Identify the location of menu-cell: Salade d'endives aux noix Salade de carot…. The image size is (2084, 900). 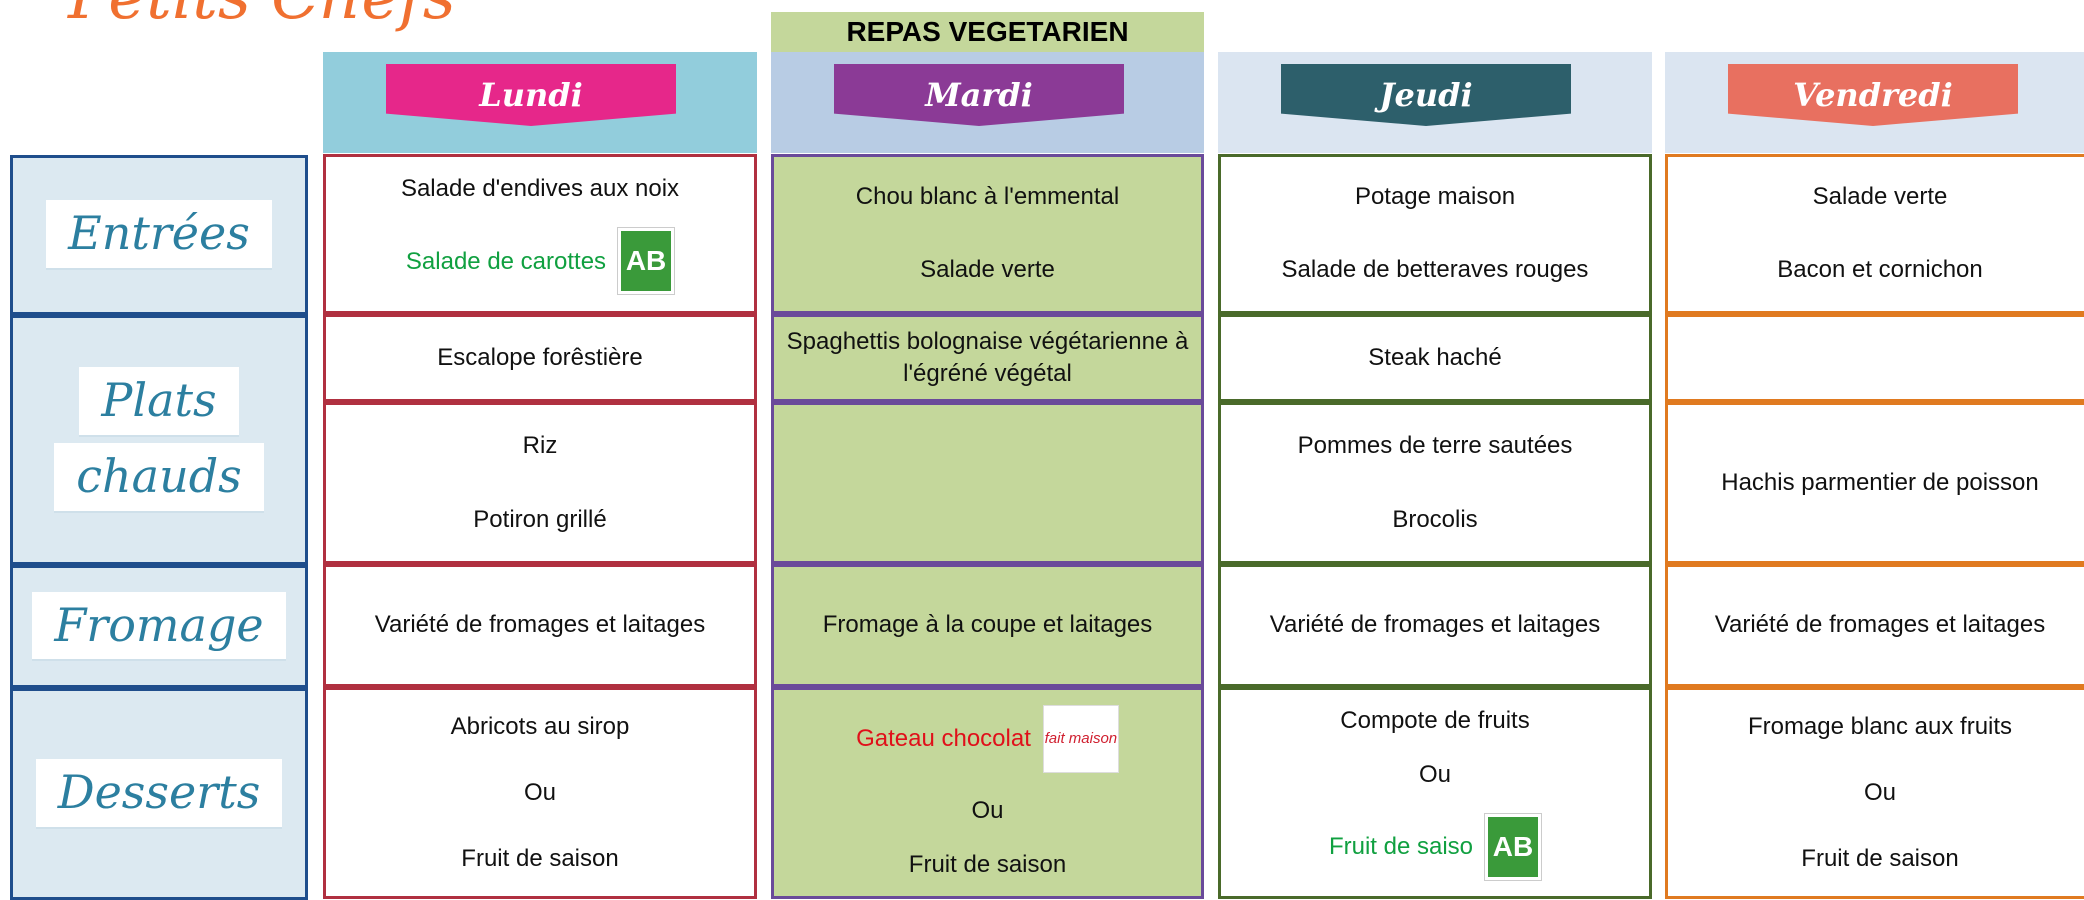
(540, 233).